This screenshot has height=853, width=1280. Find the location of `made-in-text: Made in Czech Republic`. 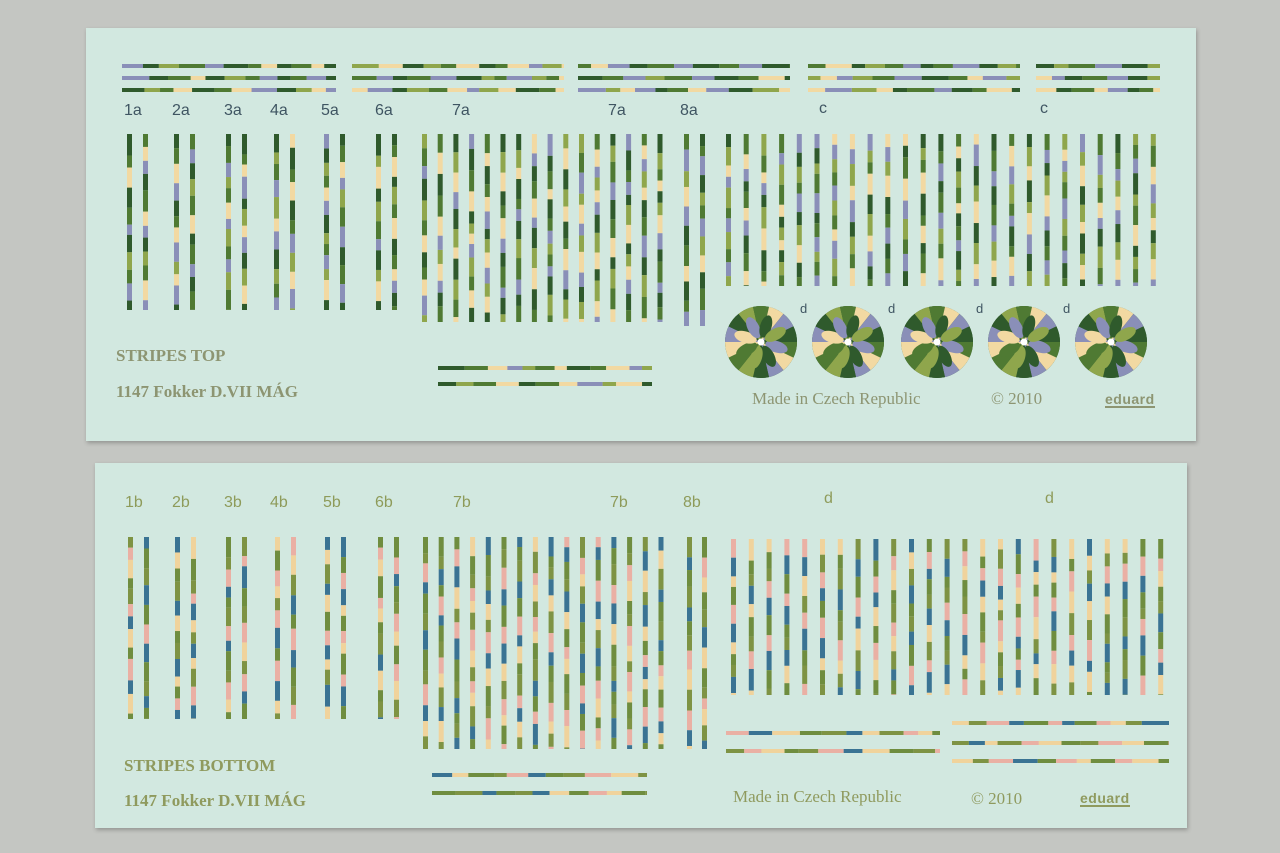

made-in-text: Made in Czech Republic is located at coordinates (836, 398).